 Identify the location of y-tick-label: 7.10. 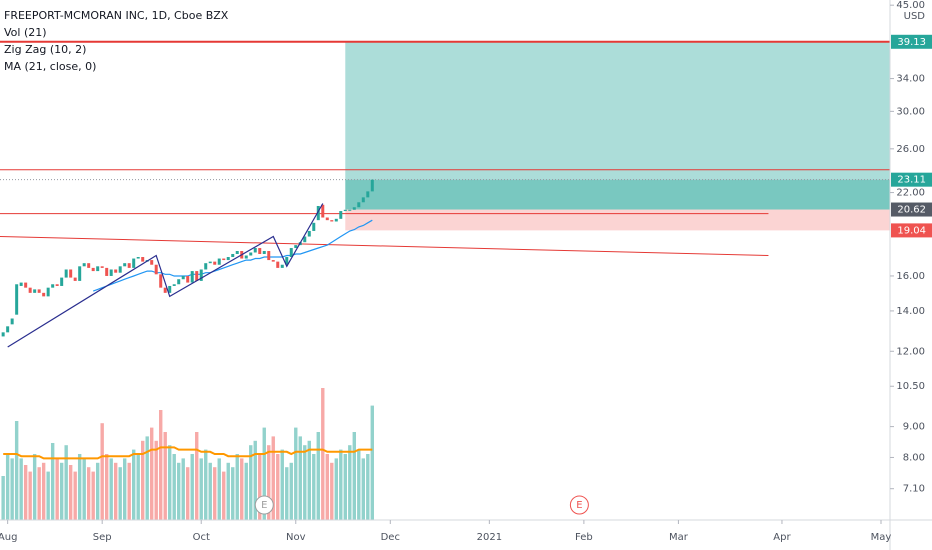
(914, 489).